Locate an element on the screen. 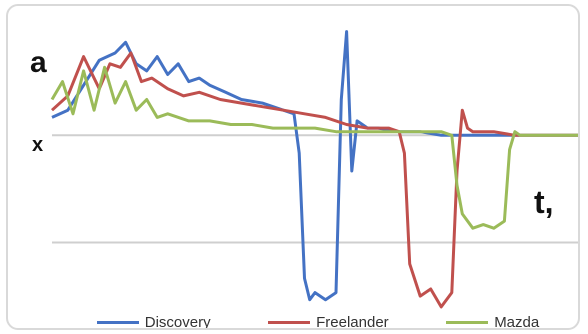  legend-label: Freelander is located at coordinates (352, 322).